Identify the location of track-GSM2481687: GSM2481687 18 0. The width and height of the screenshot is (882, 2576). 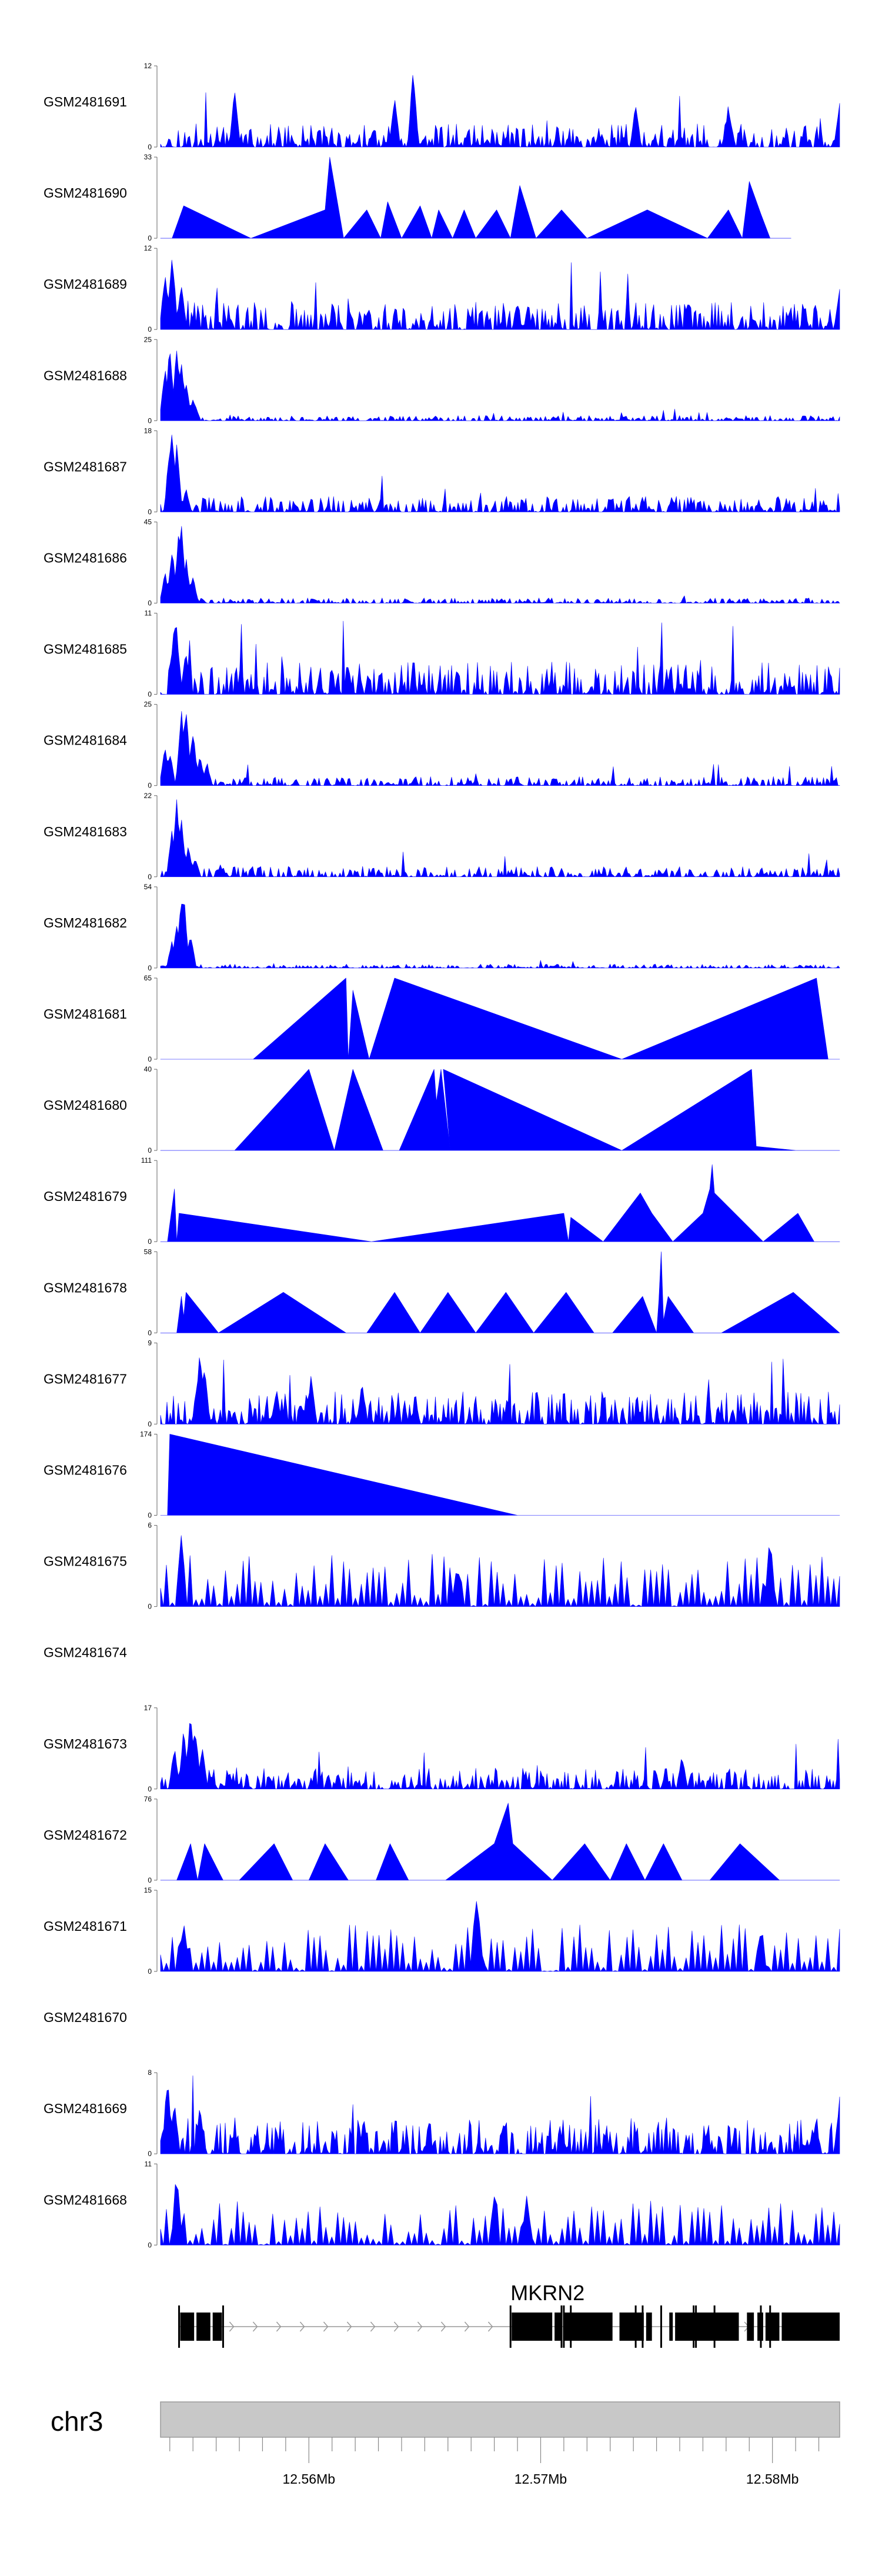
(442, 471).